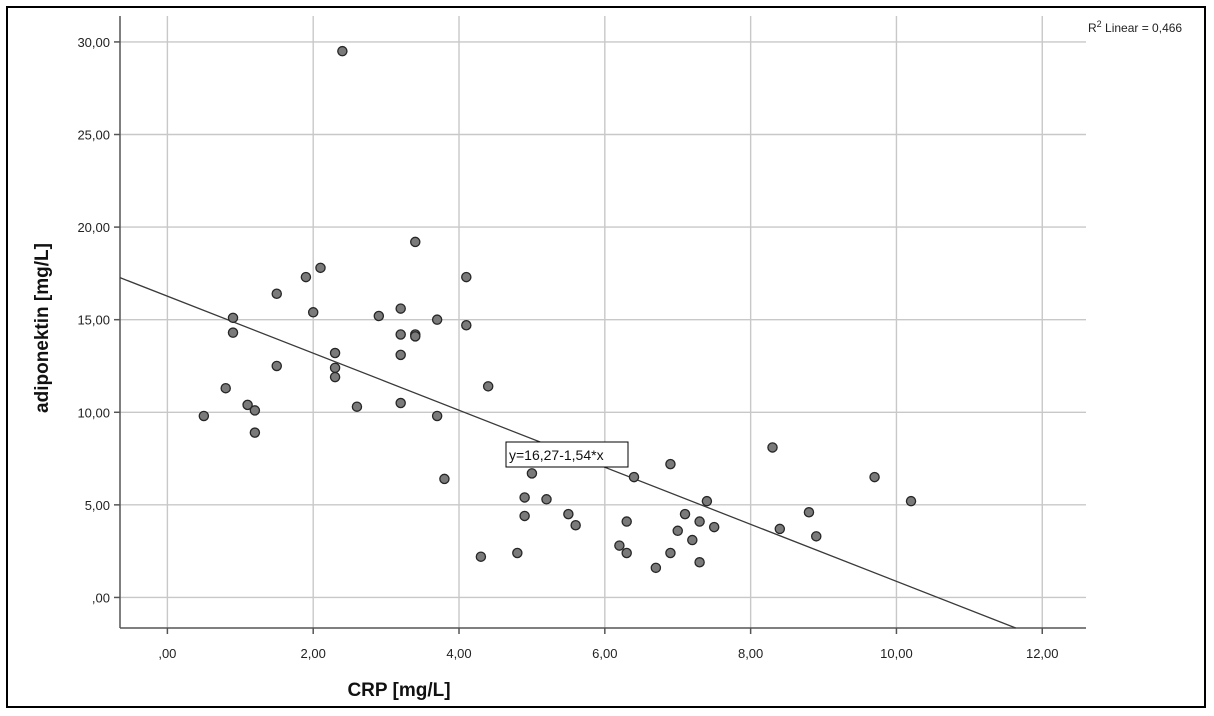 Image resolution: width=1214 pixels, height=716 pixels. I want to click on x-tick-label: 4,00, so click(458, 653).